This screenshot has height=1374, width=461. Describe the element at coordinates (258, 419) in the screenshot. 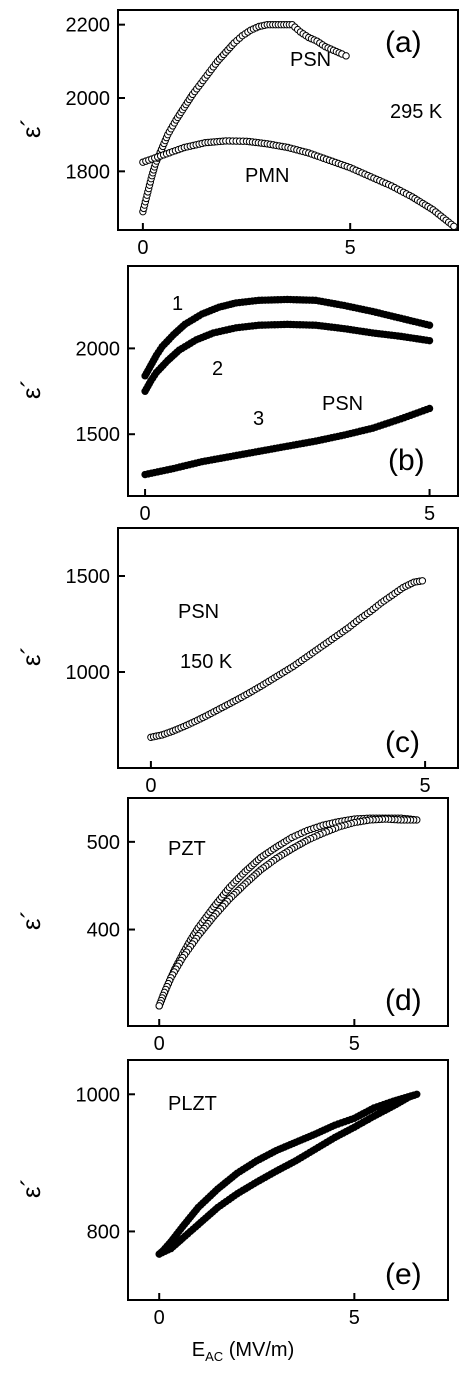

I see `annotation: 3` at that location.